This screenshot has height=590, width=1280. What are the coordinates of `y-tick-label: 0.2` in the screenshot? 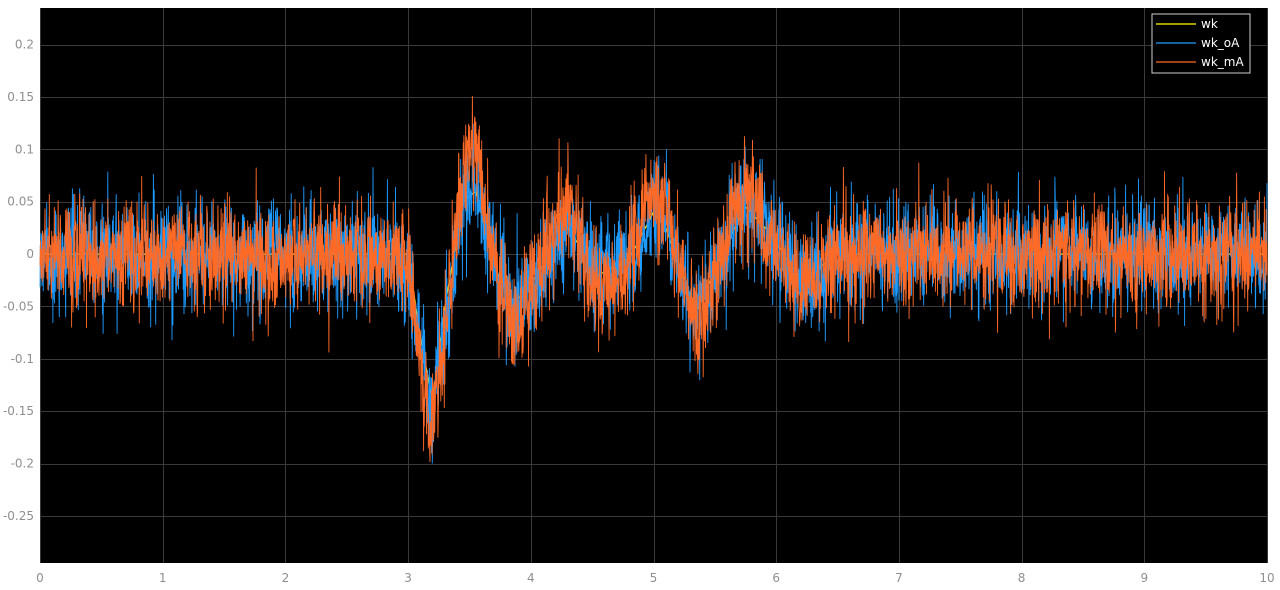 It's located at (24, 45).